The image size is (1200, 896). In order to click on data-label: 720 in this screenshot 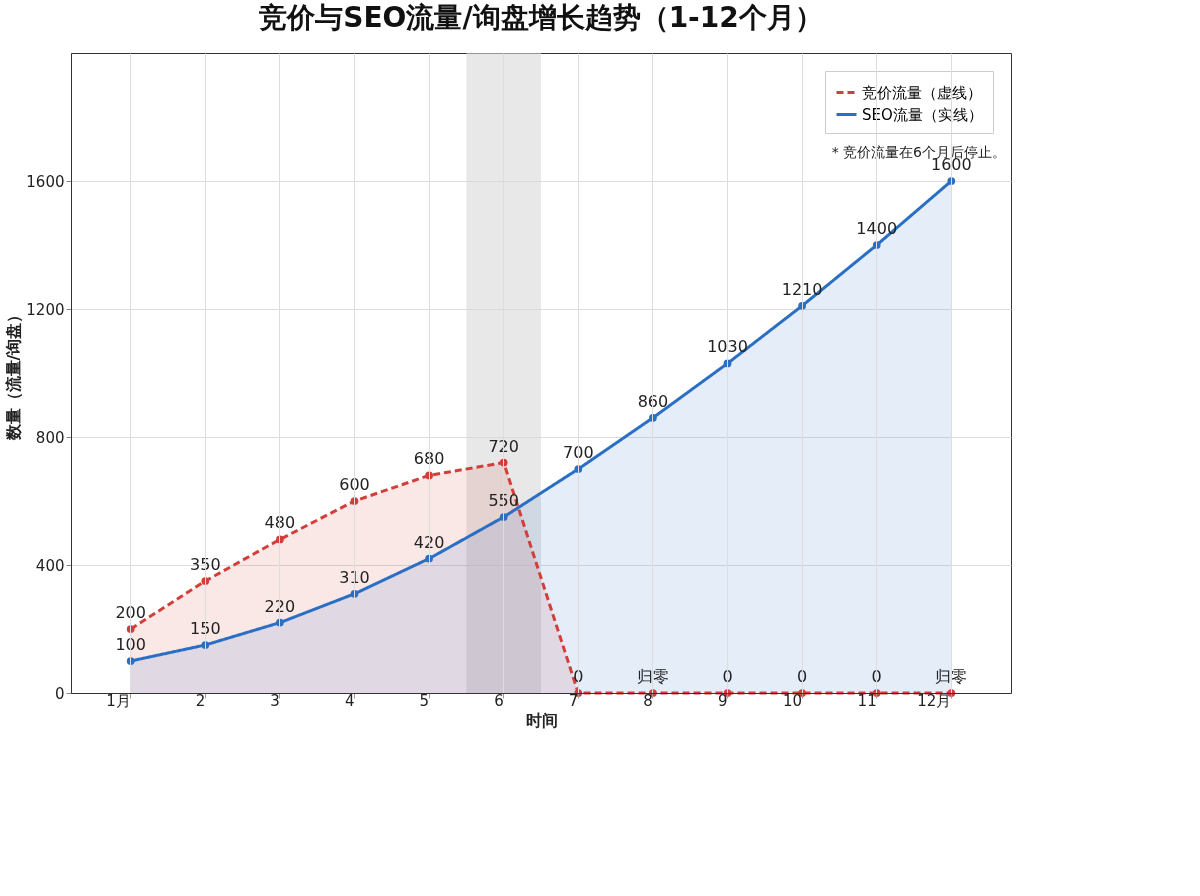, I will do `click(503, 446)`.